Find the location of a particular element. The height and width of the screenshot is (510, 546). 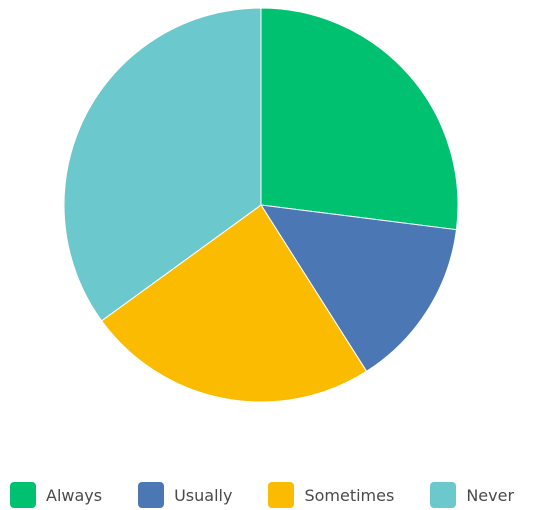

legend-label-always: Always is located at coordinates (74, 495).